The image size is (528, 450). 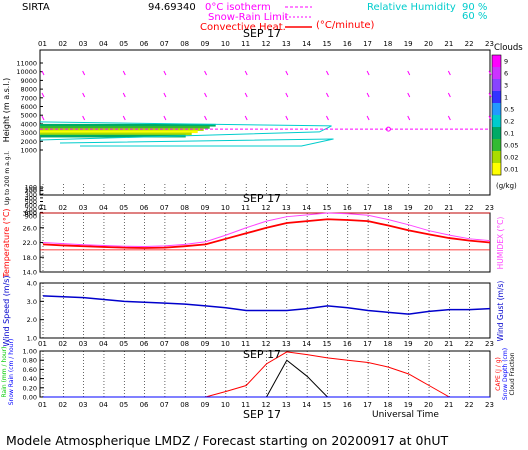 I want to click on isotherm-marker, so click(x=388, y=129).